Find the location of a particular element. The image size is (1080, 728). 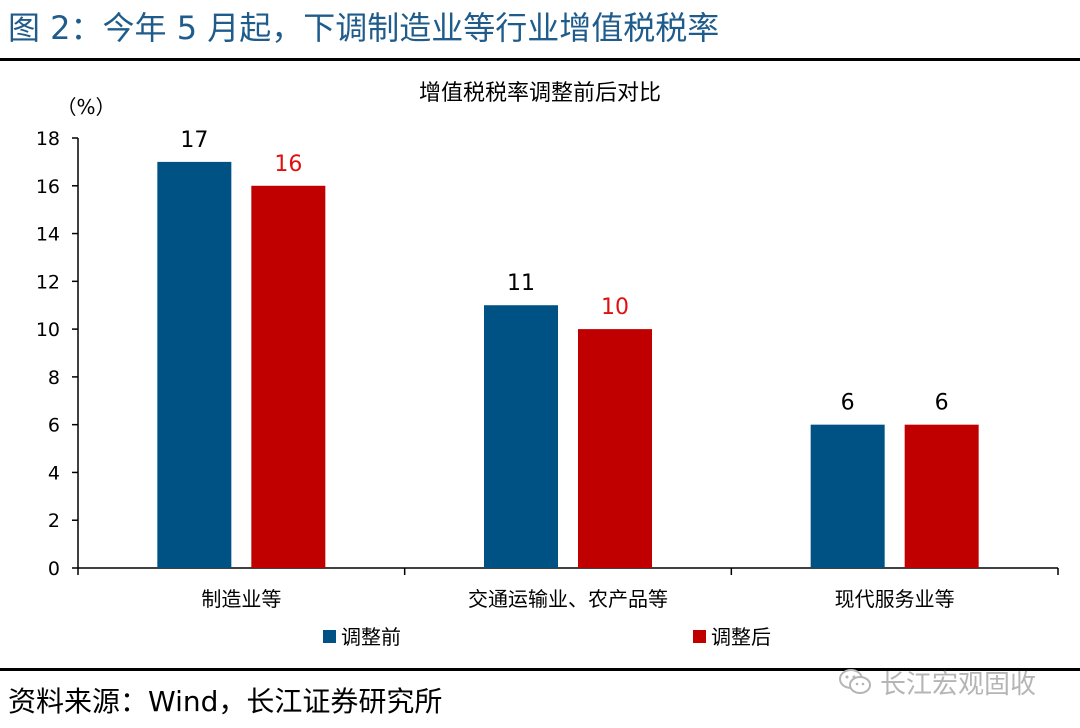

legend-label: 调整前 is located at coordinates (371, 637).